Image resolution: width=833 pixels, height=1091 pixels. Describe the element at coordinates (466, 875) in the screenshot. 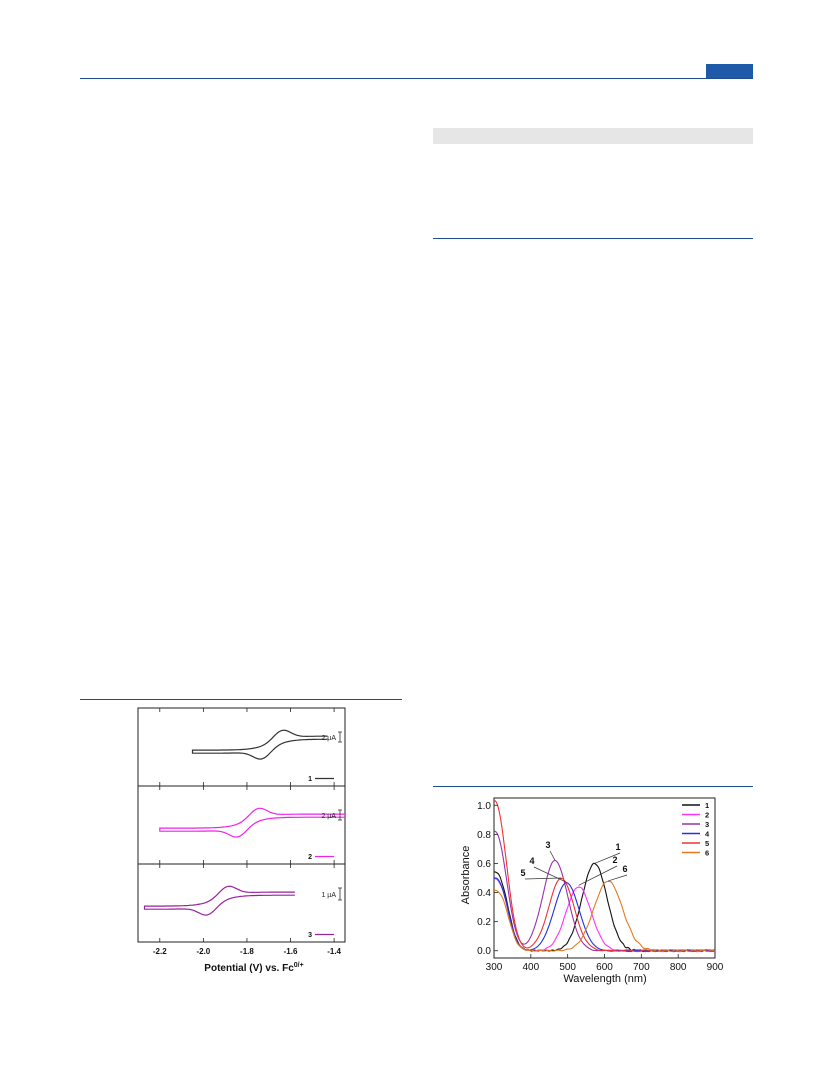

I see `uvvis-y-axis-label: Absorbance` at that location.